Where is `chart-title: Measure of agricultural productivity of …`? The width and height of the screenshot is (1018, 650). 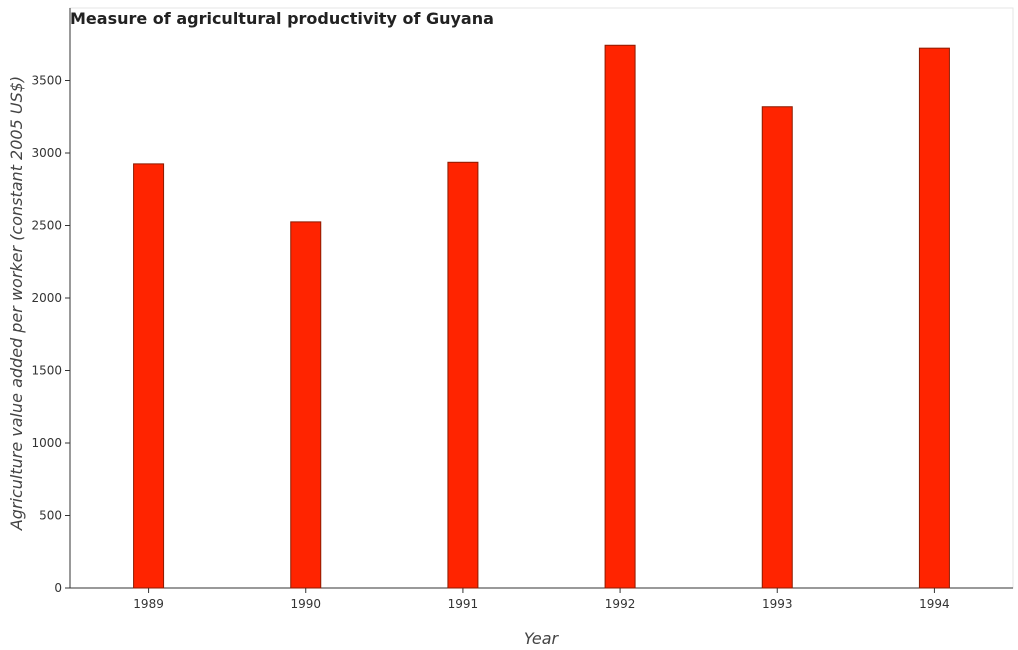 chart-title: Measure of agricultural productivity of … is located at coordinates (282, 18).